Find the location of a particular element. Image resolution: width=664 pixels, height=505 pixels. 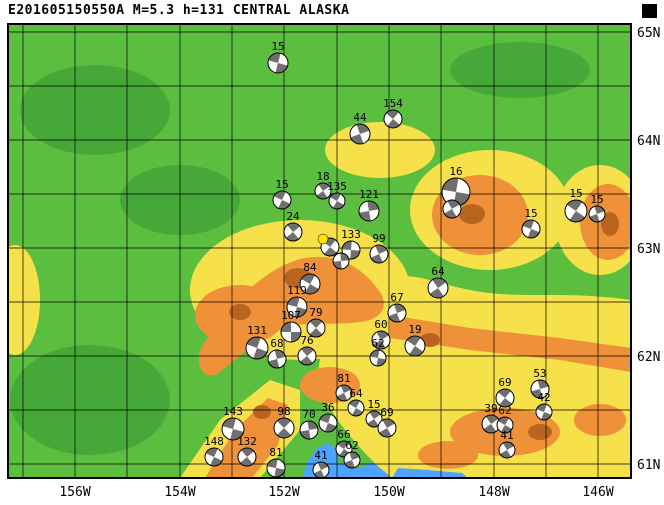

focal-mechanism: 119 is located at coordinates (297, 301).